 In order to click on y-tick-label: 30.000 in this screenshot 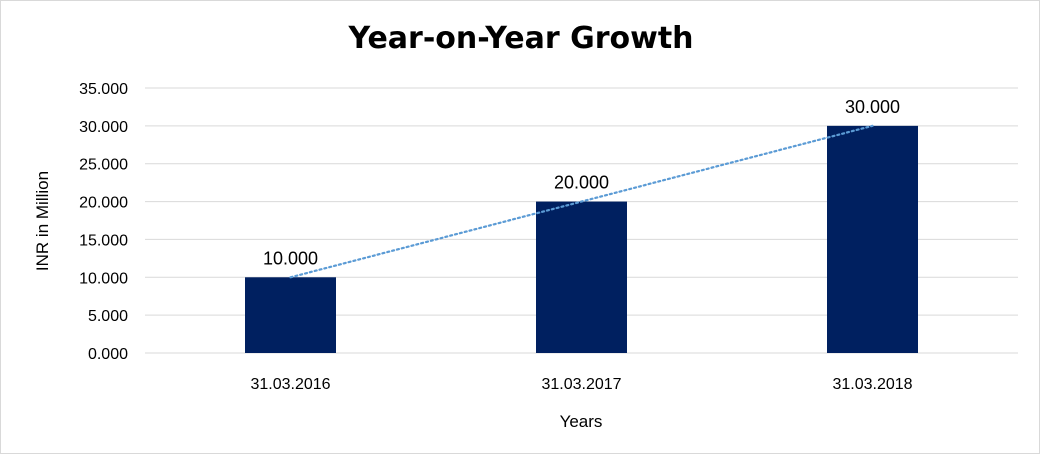, I will do `click(103, 127)`.